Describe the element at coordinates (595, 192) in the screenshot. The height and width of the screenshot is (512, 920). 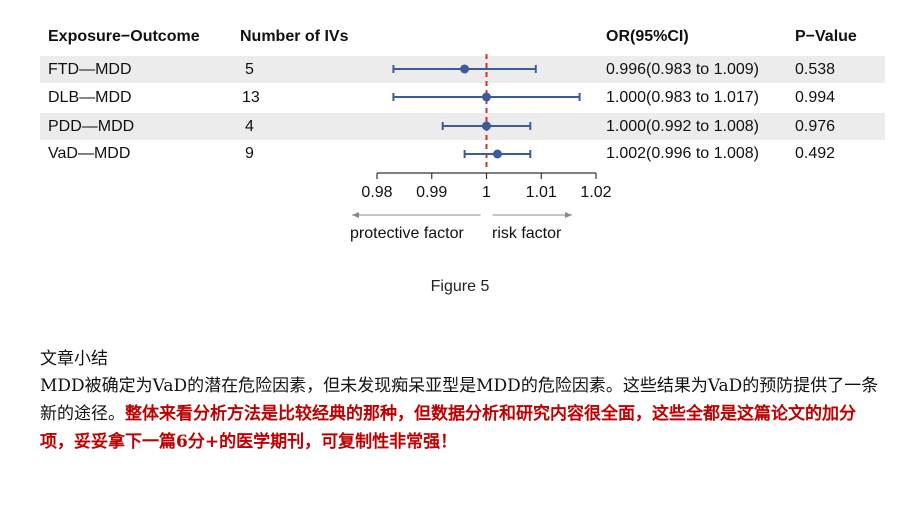
I see `x-tick-label: 1.02` at that location.